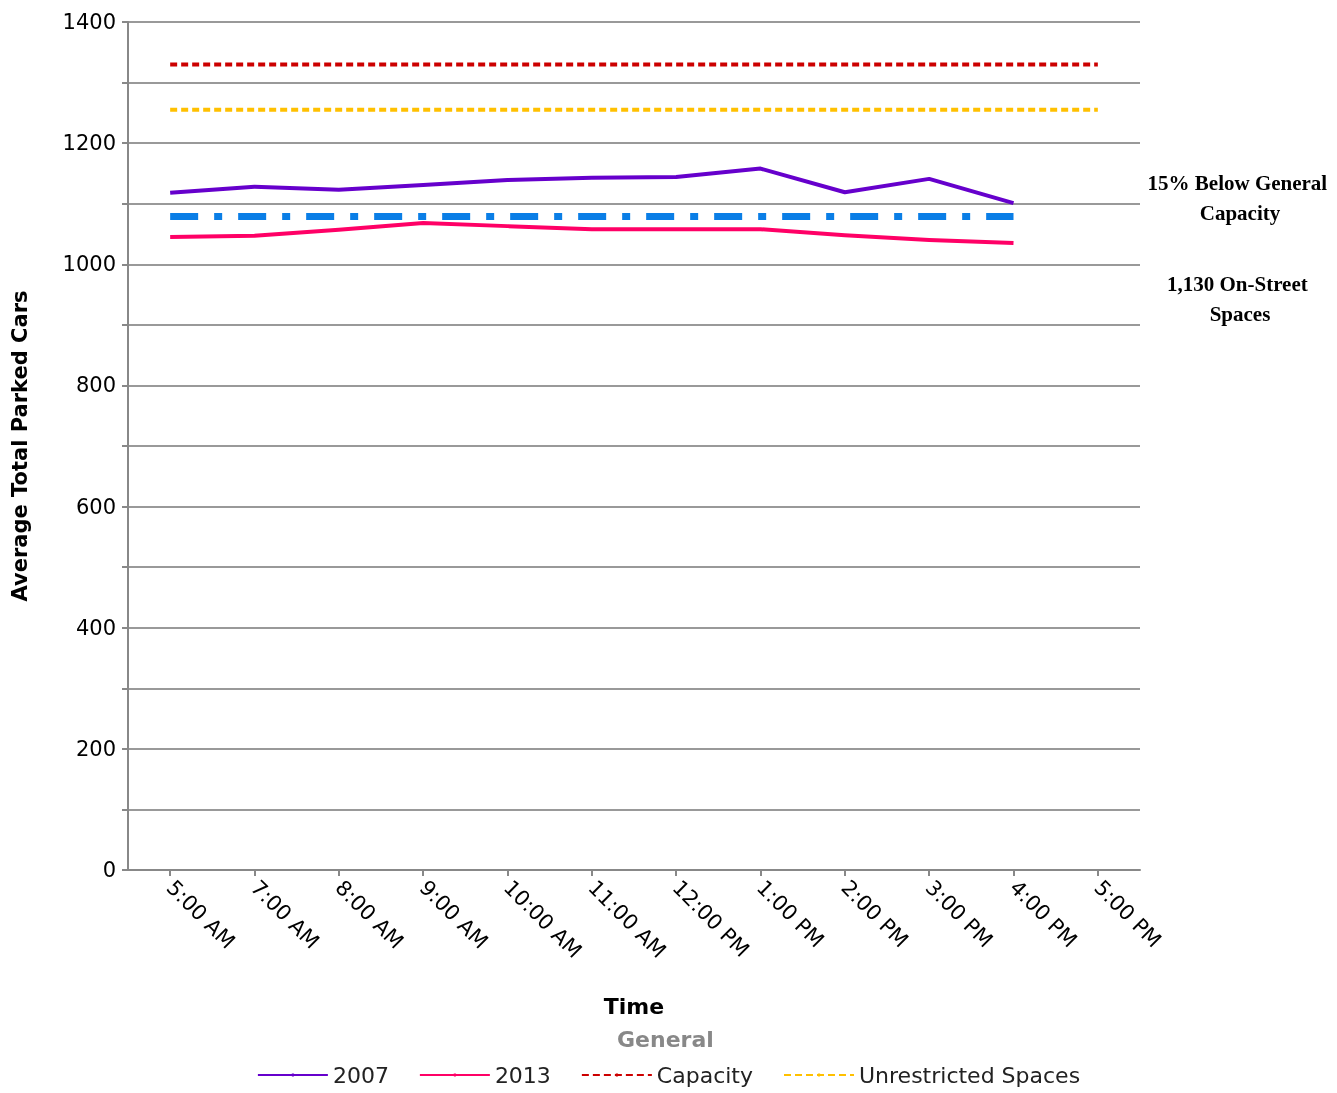 The height and width of the screenshot is (1093, 1337). What do you see at coordinates (1240, 198) in the screenshot?
I see `text: 15% Below General Capacity` at bounding box center [1240, 198].